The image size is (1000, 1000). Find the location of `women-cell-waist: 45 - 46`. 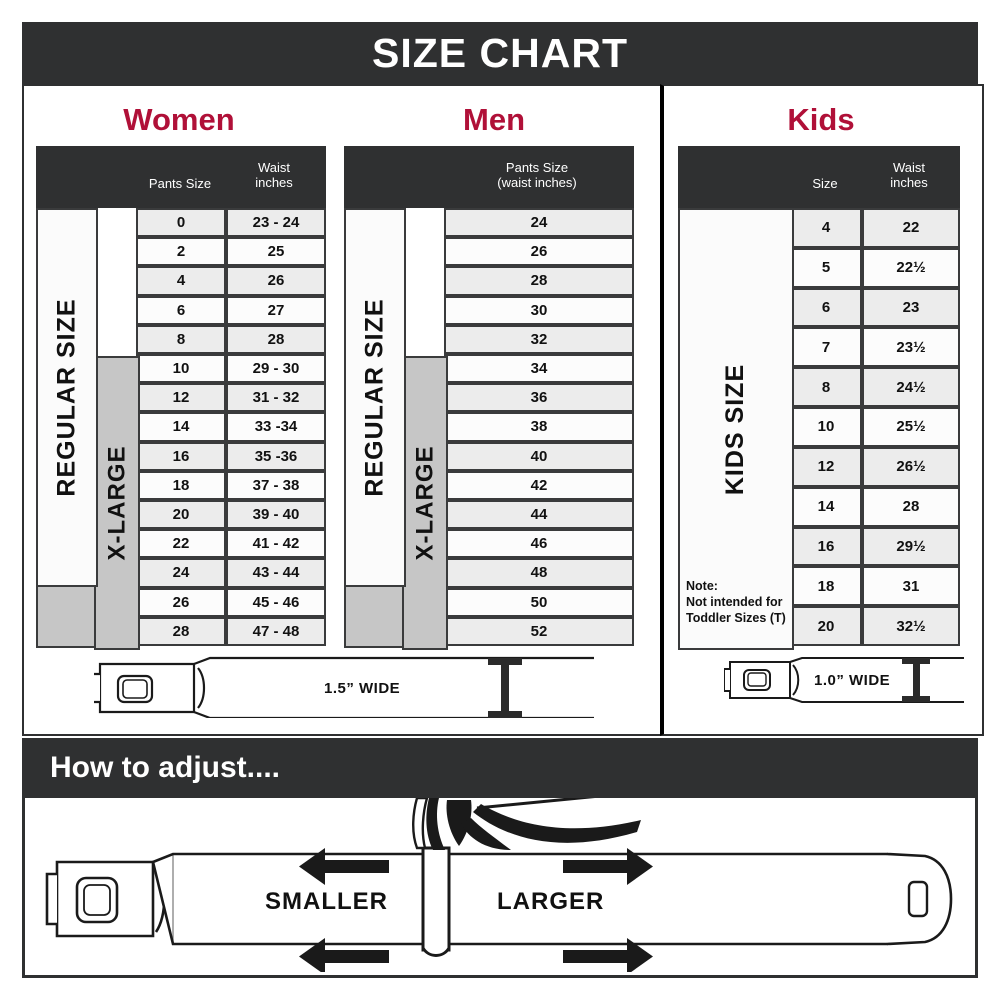

women-cell-waist: 45 - 46 is located at coordinates (276, 602).